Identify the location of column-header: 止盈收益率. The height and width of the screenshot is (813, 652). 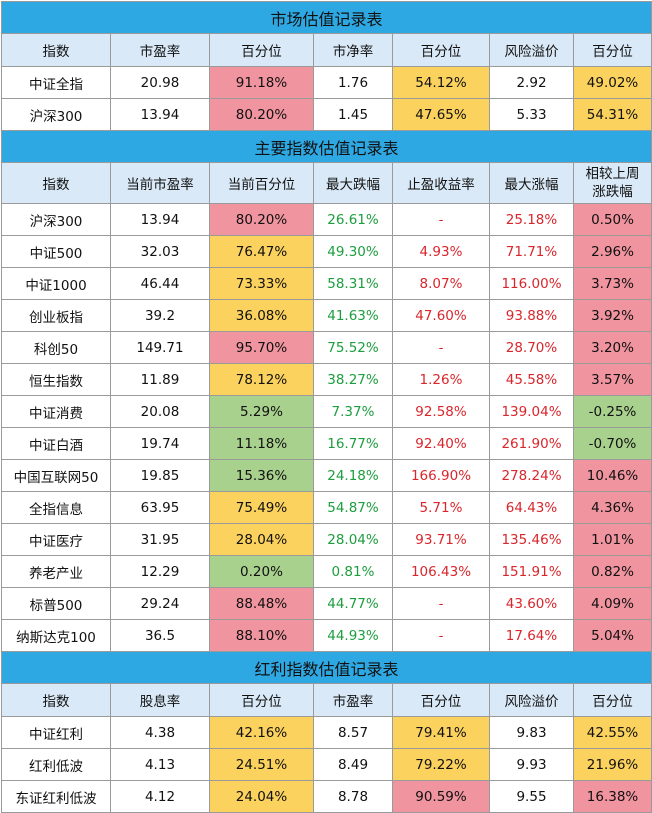
(441, 183).